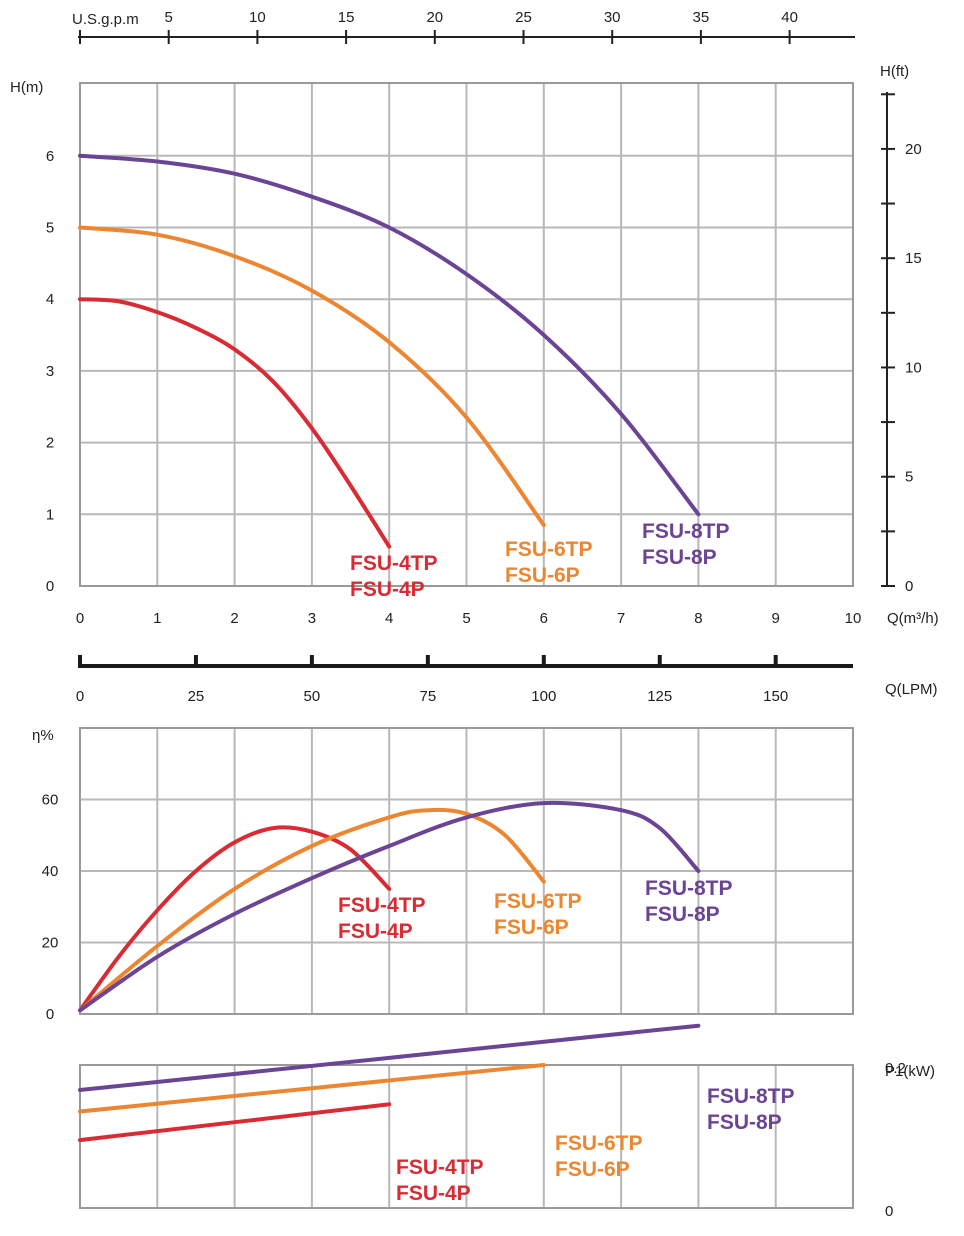 The height and width of the screenshot is (1236, 964). I want to click on eff-series-2-line, so click(312, 910).